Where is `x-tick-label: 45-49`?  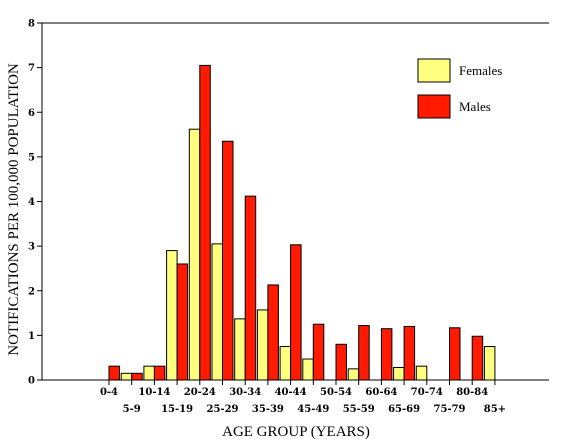 x-tick-label: 45-49 is located at coordinates (313, 409).